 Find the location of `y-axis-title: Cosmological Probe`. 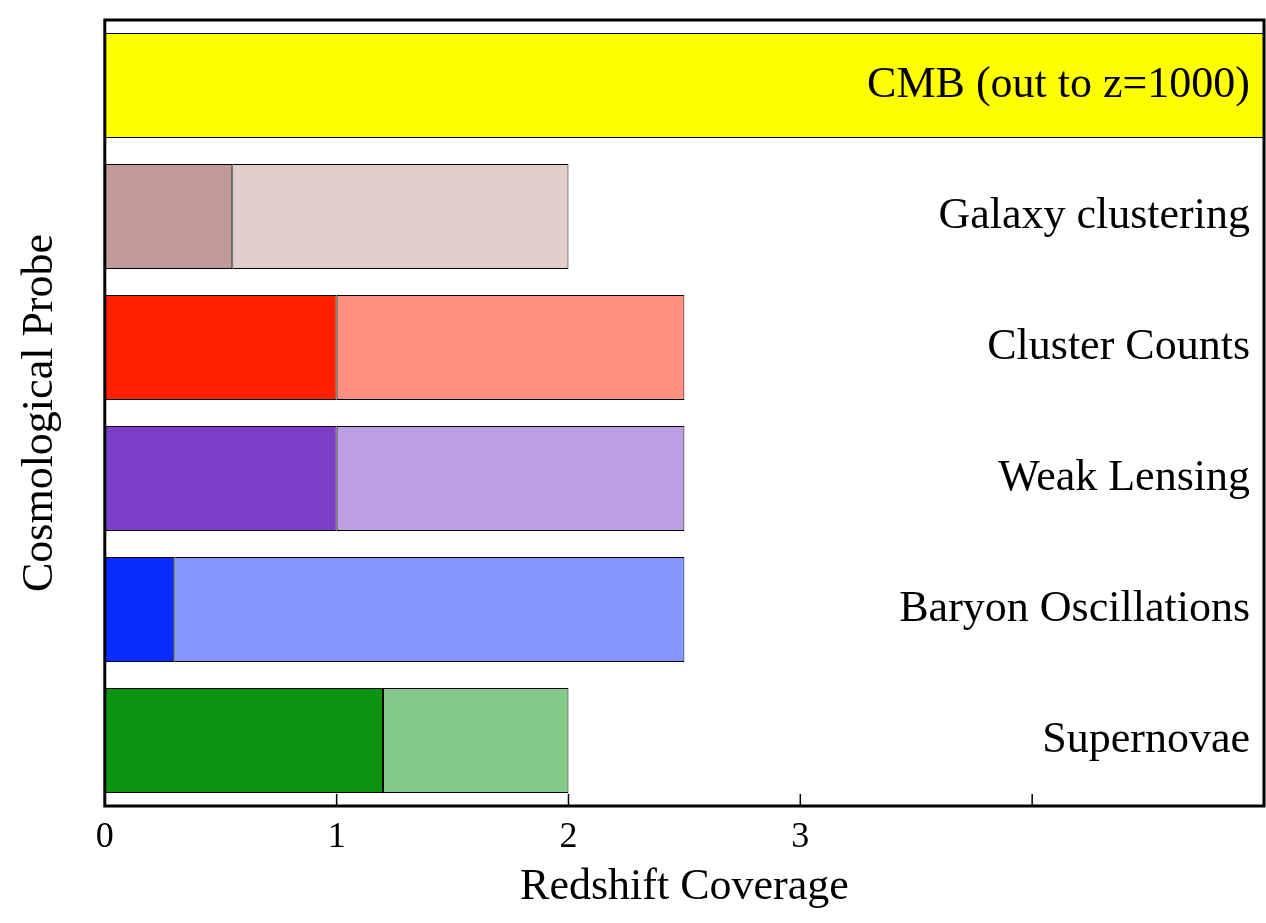

y-axis-title: Cosmological Probe is located at coordinates (37, 413).